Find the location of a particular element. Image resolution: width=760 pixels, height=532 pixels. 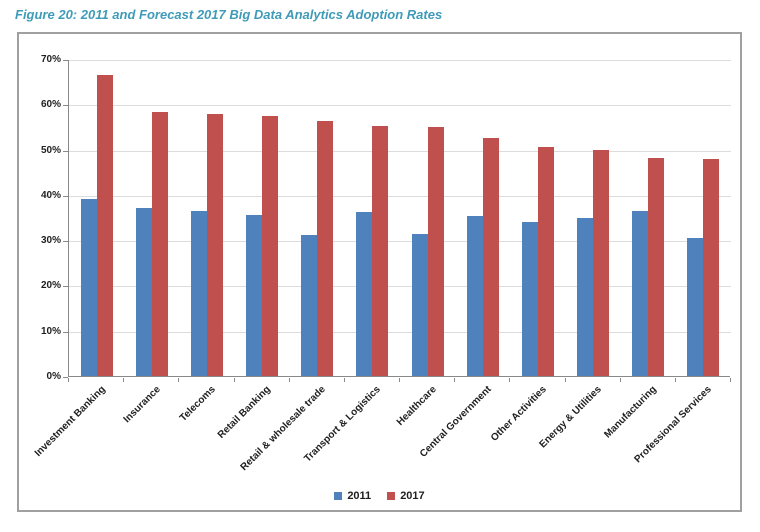

gridline-10% is located at coordinates (400, 332).